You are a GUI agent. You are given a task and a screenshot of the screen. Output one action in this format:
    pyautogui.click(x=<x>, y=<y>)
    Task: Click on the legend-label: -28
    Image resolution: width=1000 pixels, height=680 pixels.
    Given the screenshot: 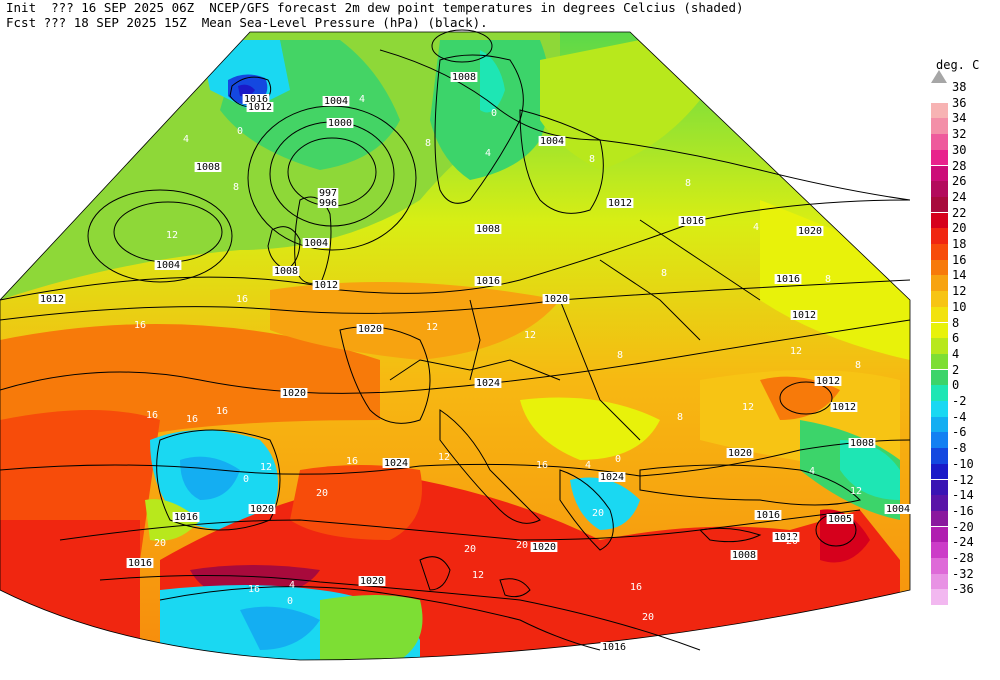 What is the action you would take?
    pyautogui.click(x=963, y=558)
    